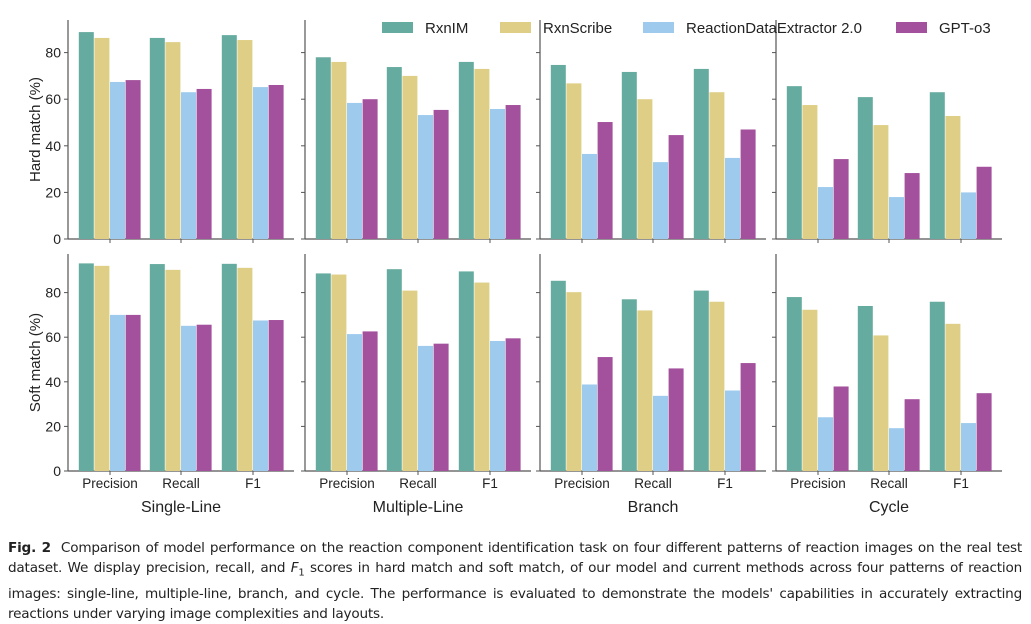 The image size is (1031, 624). I want to click on caption-f-symbol: F, so click(294, 568).